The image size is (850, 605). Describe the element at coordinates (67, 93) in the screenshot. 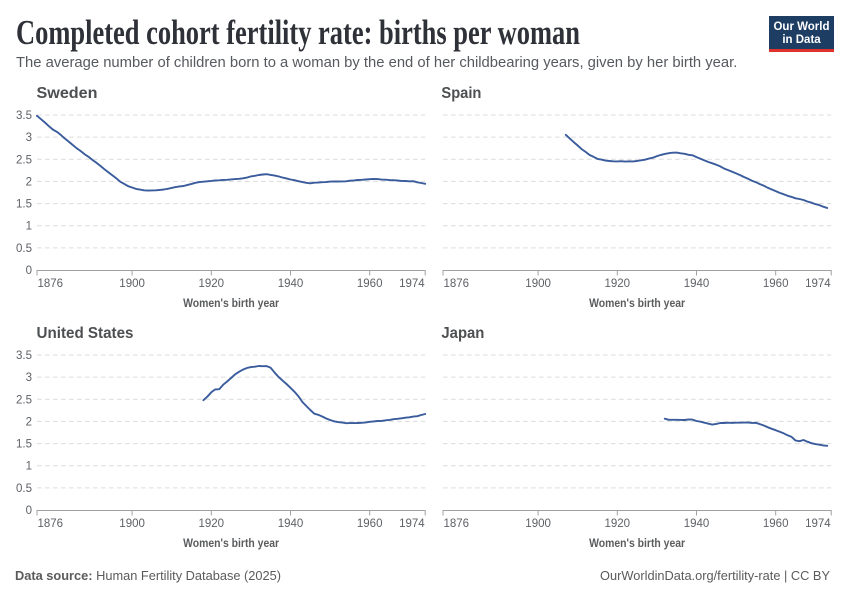

I see `svg-text: Sweden` at that location.